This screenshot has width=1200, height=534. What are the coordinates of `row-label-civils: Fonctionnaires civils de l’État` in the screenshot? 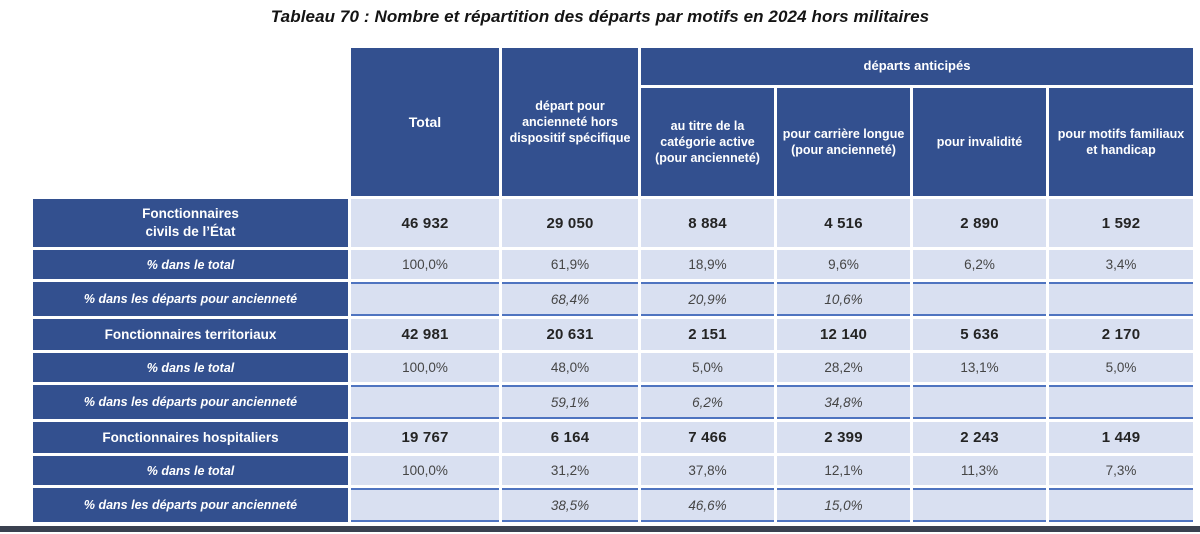 It's located at (190, 223).